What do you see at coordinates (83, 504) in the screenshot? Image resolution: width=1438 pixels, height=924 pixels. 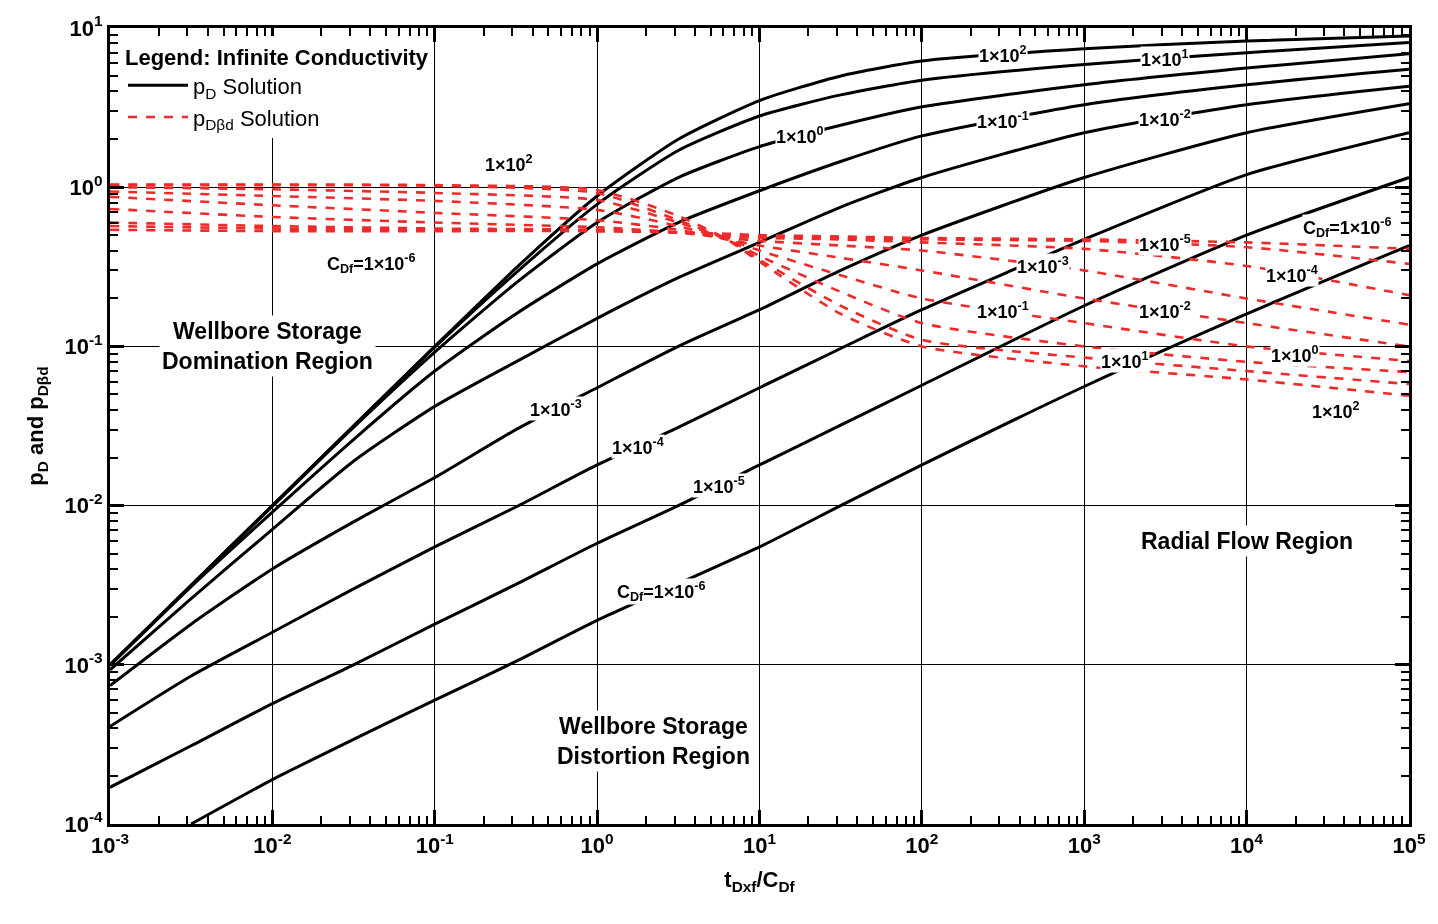 I see `y-tick-label: 10$^{-2}$` at bounding box center [83, 504].